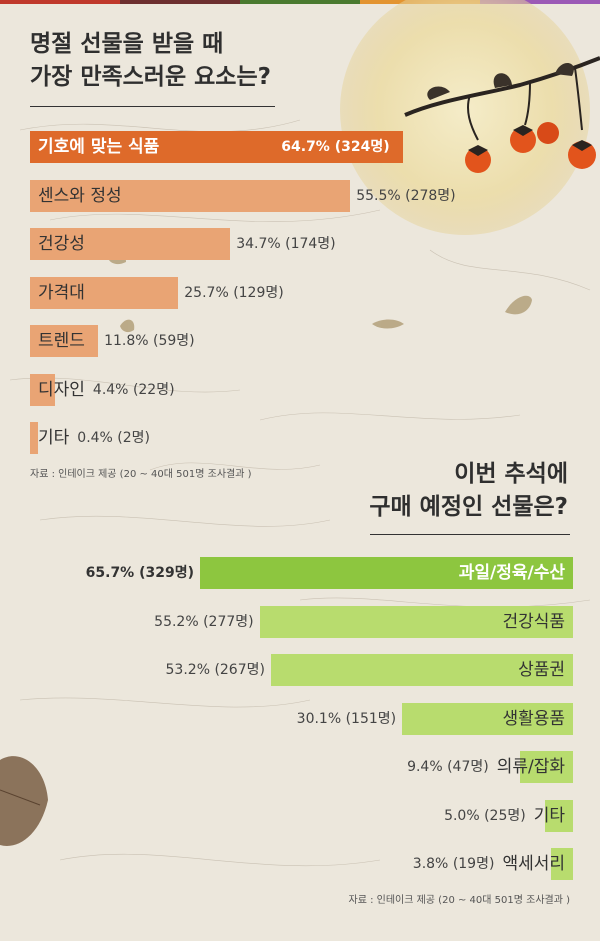  What do you see at coordinates (511, 573) in the screenshot?
I see `bar-category-label: 과일/정육/수산` at bounding box center [511, 573].